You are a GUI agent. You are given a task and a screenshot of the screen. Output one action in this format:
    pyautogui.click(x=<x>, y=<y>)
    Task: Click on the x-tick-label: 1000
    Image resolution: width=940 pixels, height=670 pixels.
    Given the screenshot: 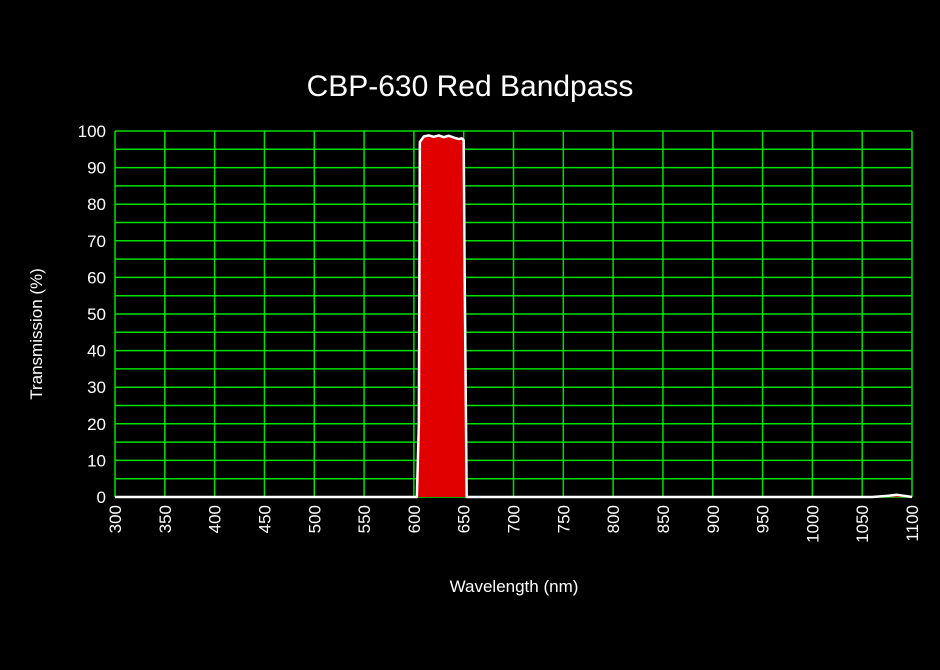 What is the action you would take?
    pyautogui.click(x=812, y=524)
    